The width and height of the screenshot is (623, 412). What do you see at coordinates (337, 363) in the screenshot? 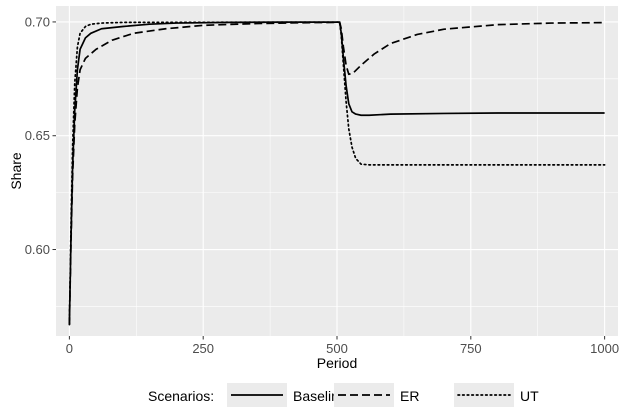
I see `x-axis-title: Period` at bounding box center [337, 363].